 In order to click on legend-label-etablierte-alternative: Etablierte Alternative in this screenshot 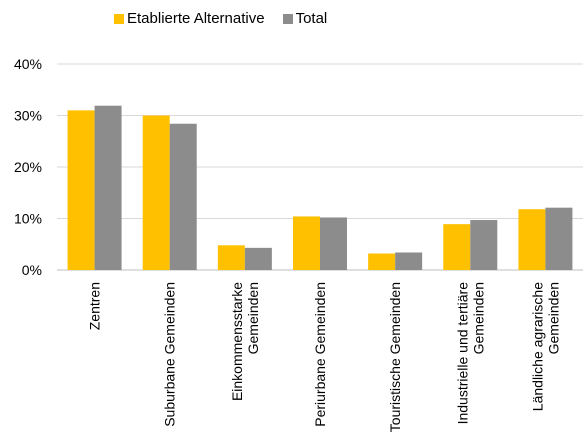, I will do `click(196, 18)`.